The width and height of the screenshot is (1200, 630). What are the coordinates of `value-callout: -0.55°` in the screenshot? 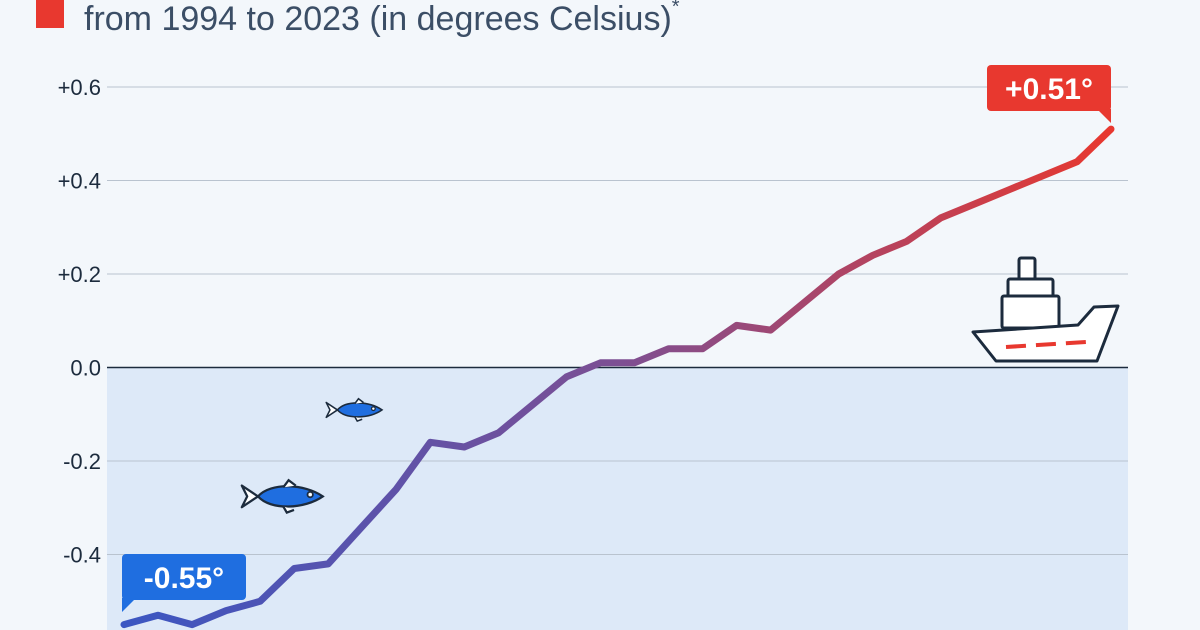 It's located at (184, 583).